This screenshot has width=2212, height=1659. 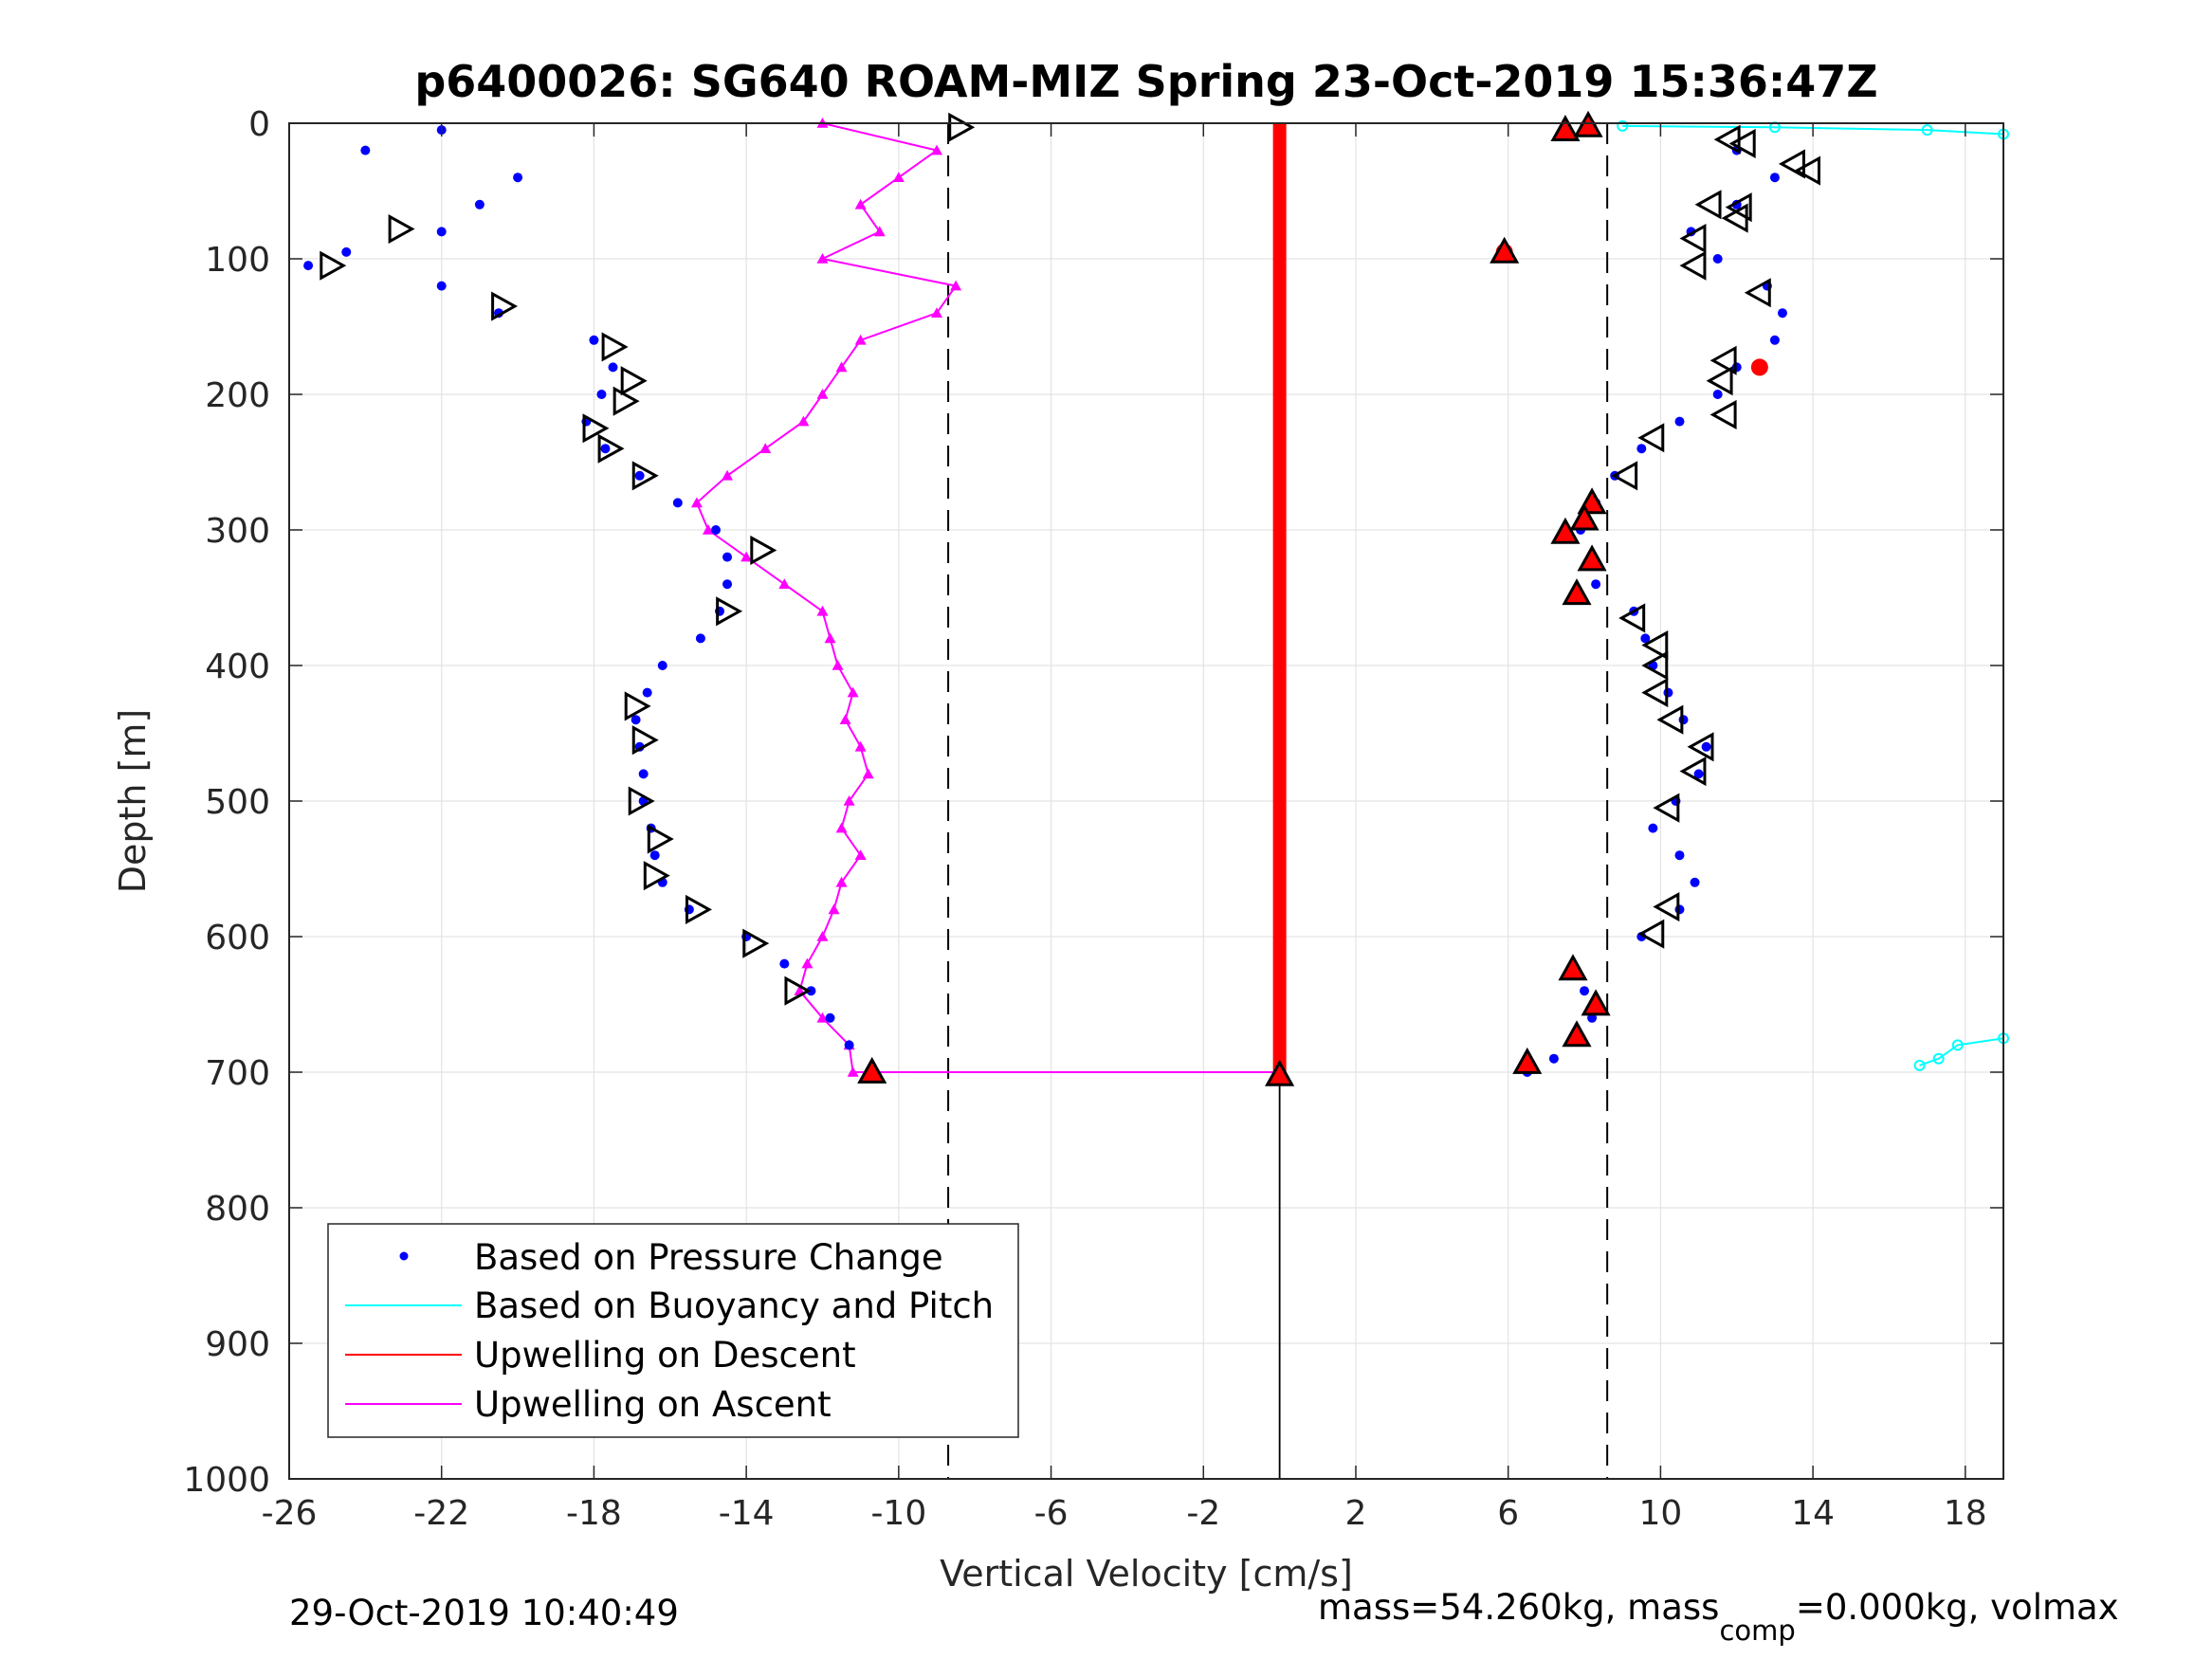 I want to click on y-tick-label: 0, so click(x=259, y=124).